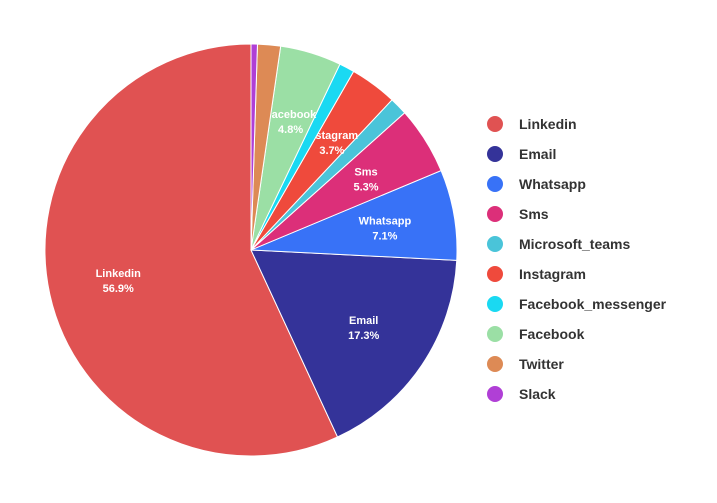  Describe the element at coordinates (354, 343) in the screenshot. I see `pie-slice-email` at that location.